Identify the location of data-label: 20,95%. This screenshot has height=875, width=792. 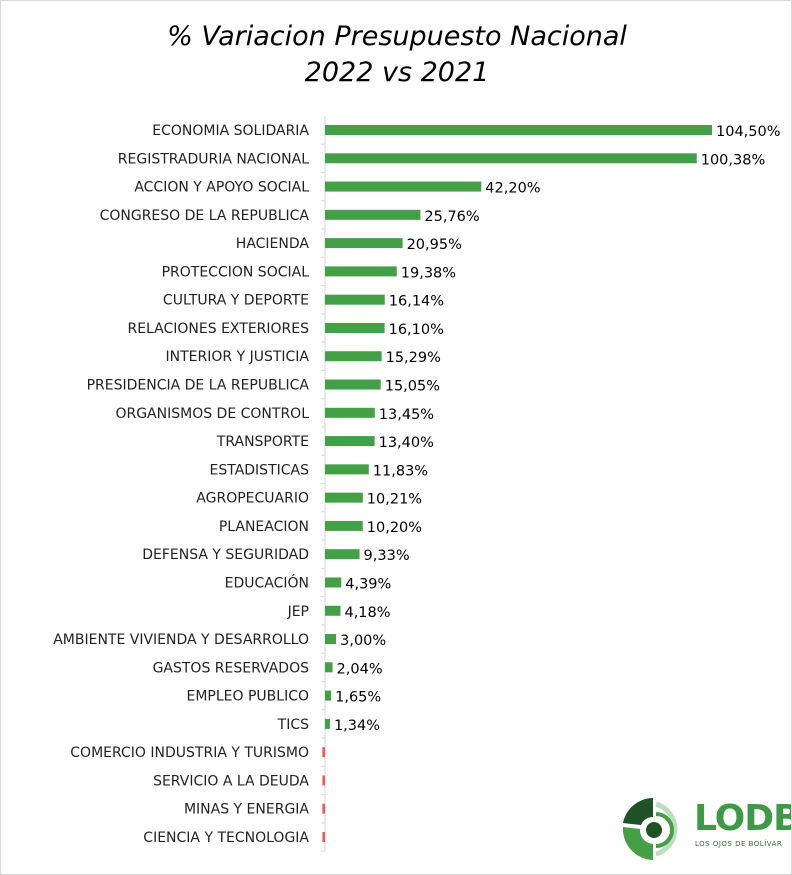
(434, 245).